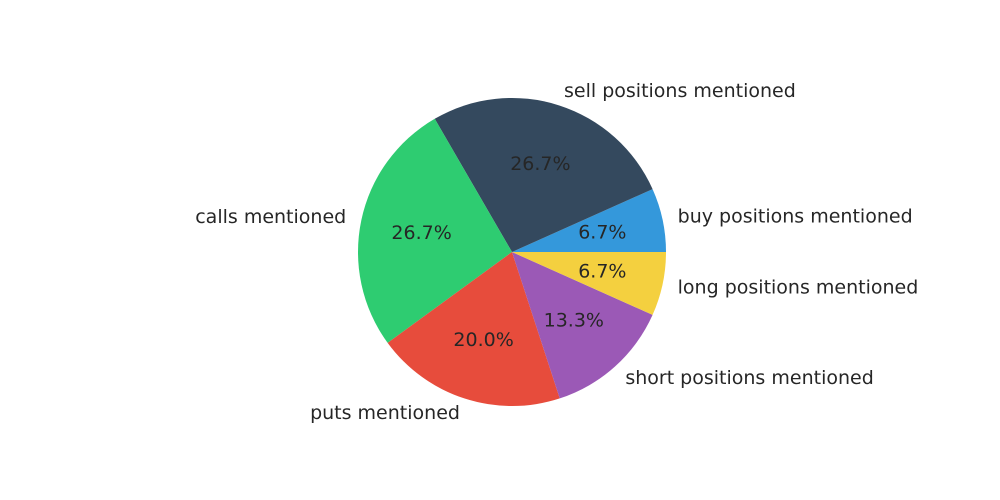  I want to click on slice-label-short-positions-mentioned: short positions mentioned, so click(749, 378).